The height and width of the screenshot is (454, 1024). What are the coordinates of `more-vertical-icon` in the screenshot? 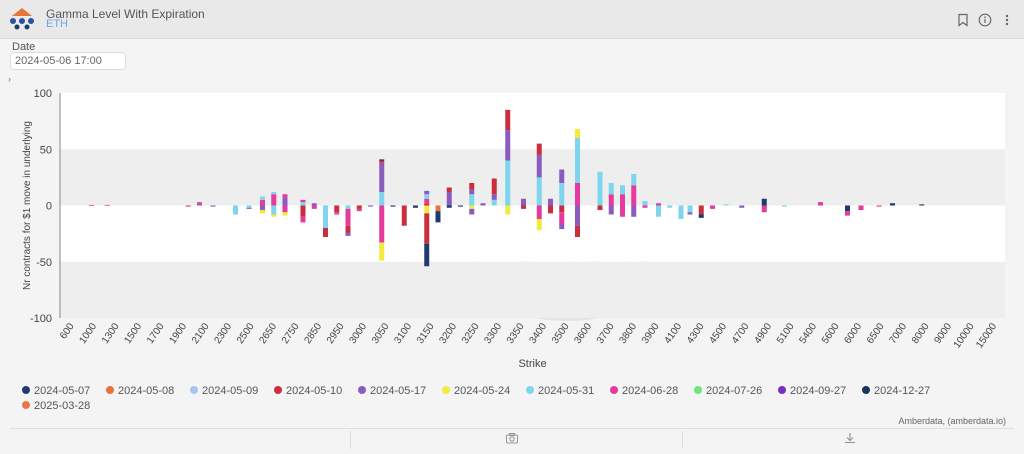 It's located at (1007, 20).